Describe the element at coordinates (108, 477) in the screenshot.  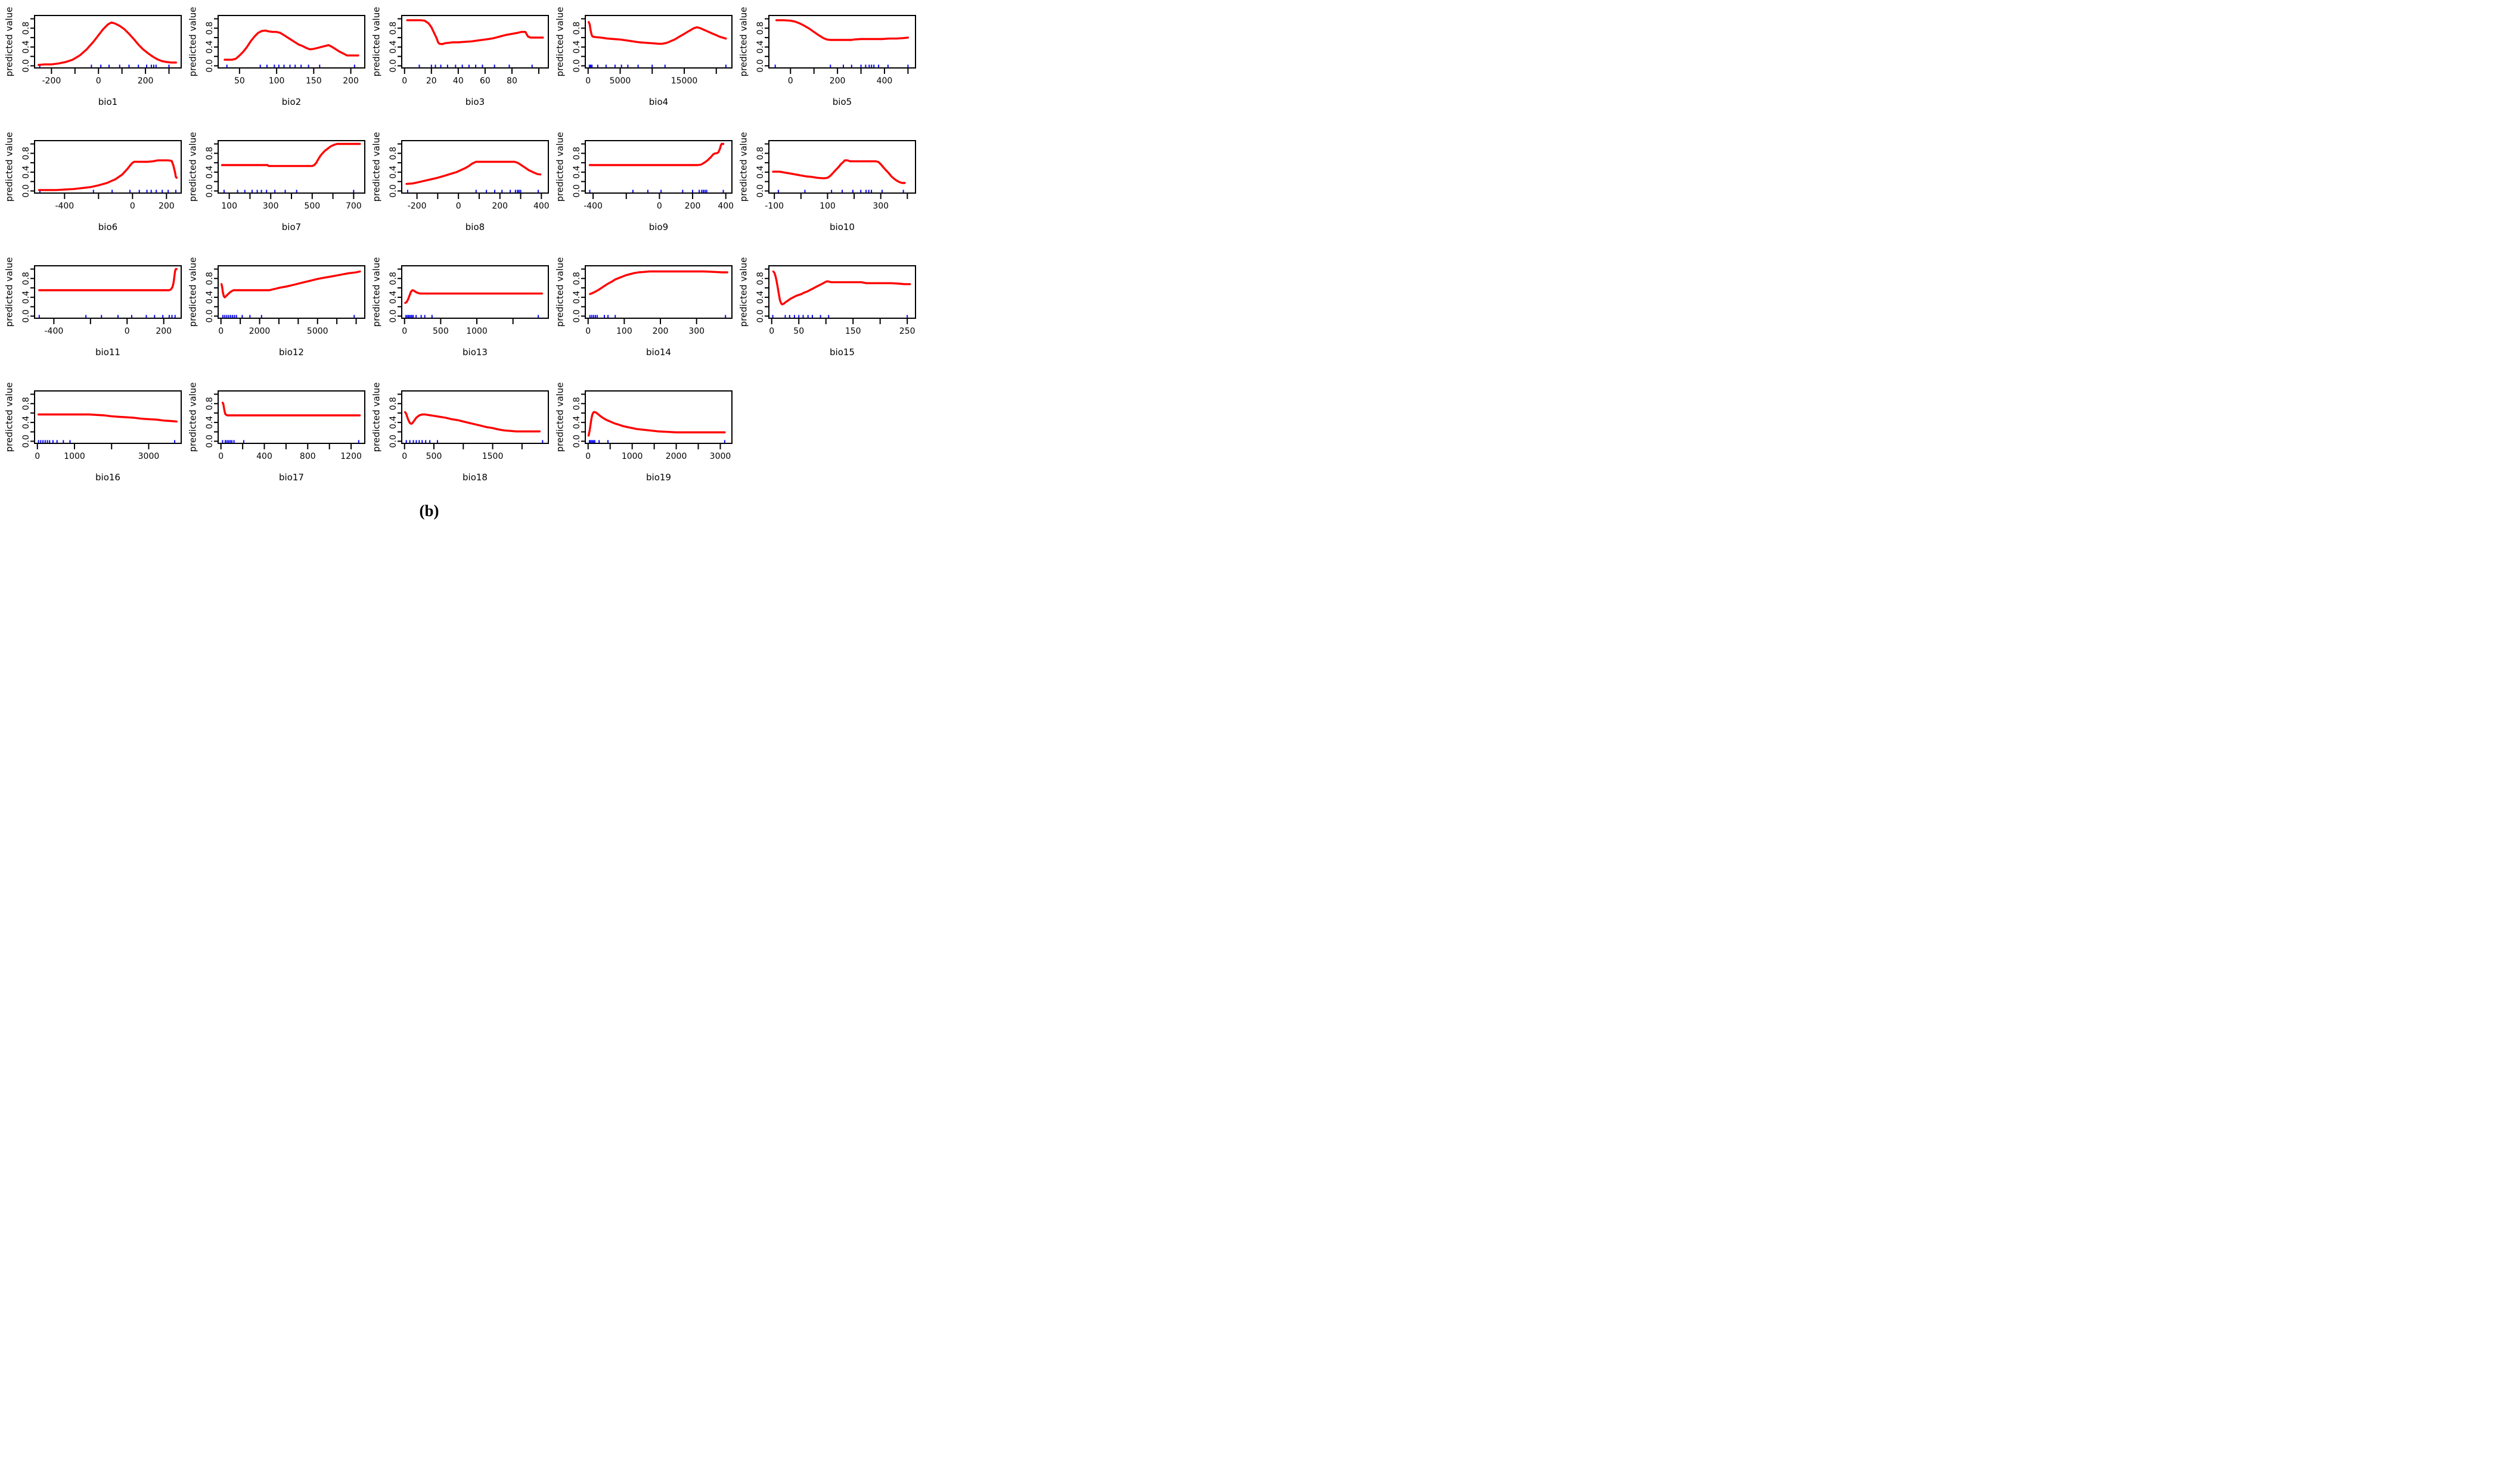
I see `x-axis-label: bio16` at that location.